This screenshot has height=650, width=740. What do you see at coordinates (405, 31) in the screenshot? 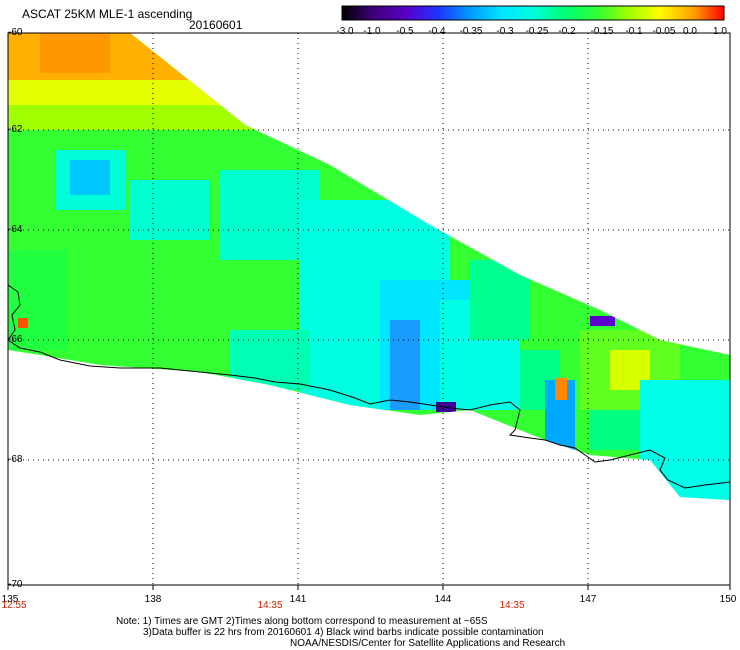
I see `colorbar-label: -0.5` at bounding box center [405, 31].